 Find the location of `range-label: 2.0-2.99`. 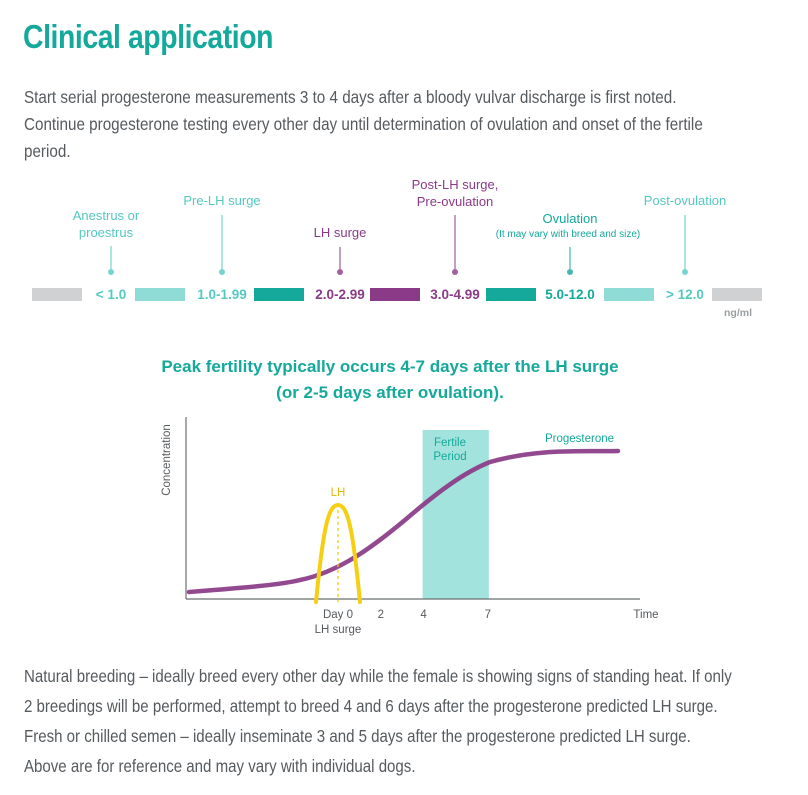

range-label: 2.0-2.99 is located at coordinates (340, 294).